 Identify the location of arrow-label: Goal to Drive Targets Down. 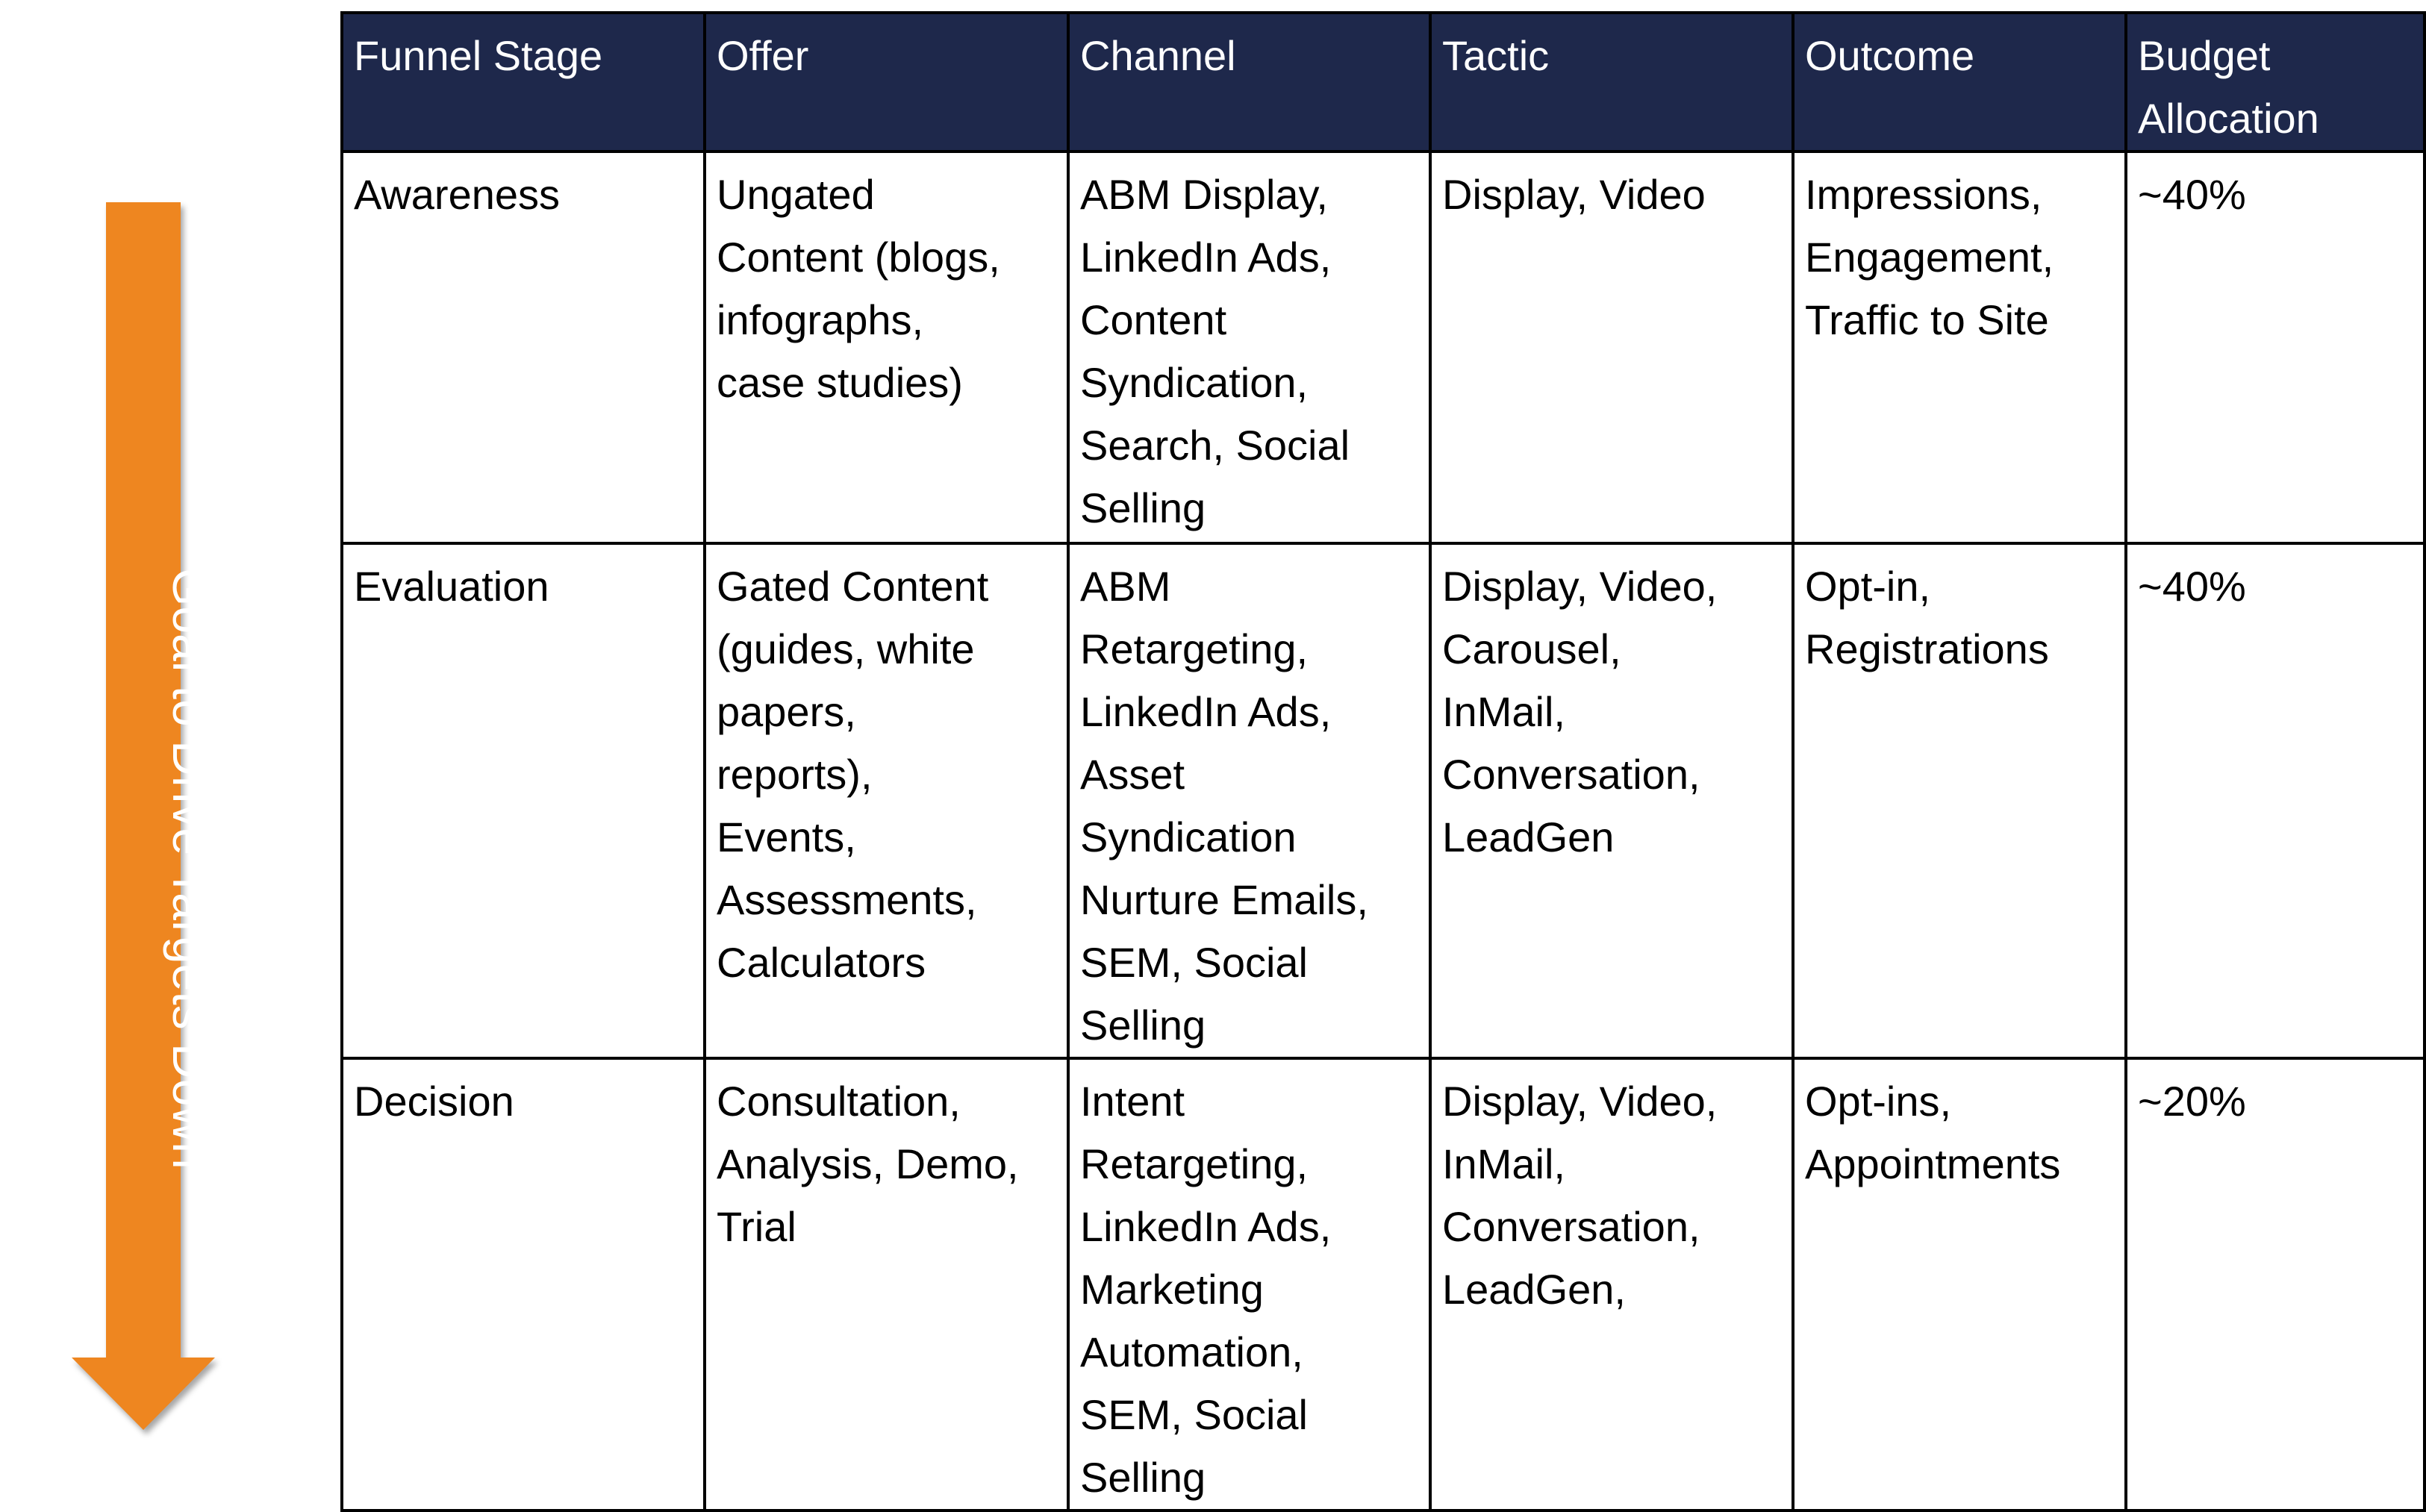
(190, 868).